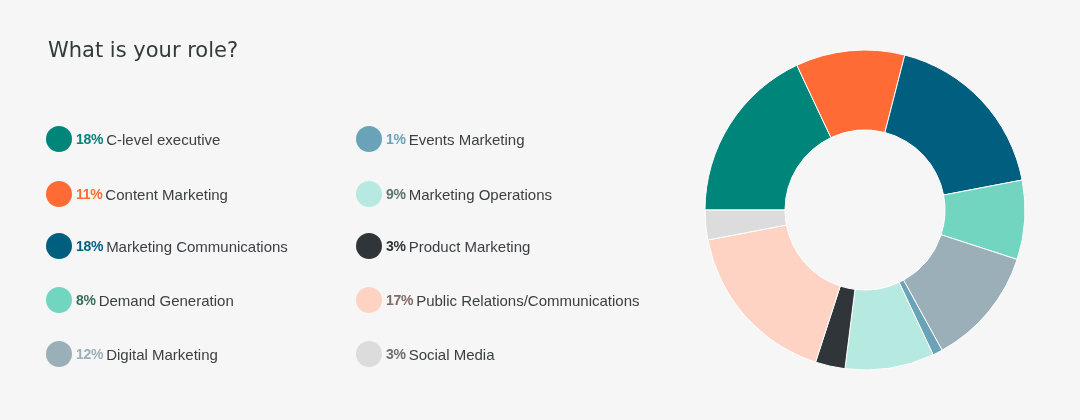  What do you see at coordinates (163, 139) in the screenshot?
I see `legend-label: C-level executive` at bounding box center [163, 139].